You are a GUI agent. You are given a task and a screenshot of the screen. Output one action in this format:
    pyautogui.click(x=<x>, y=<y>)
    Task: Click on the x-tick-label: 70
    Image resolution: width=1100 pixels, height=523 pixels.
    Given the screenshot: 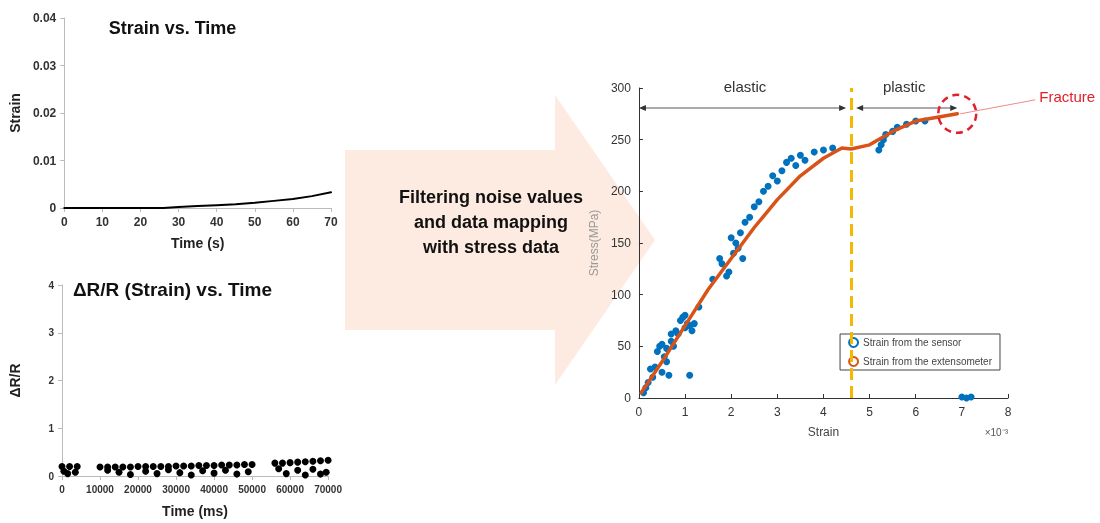 What is the action you would take?
    pyautogui.click(x=331, y=222)
    